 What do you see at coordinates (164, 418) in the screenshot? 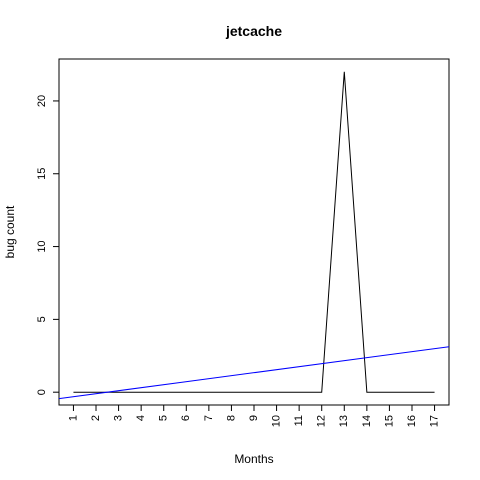
I see `x-tick-label: 5` at bounding box center [164, 418].